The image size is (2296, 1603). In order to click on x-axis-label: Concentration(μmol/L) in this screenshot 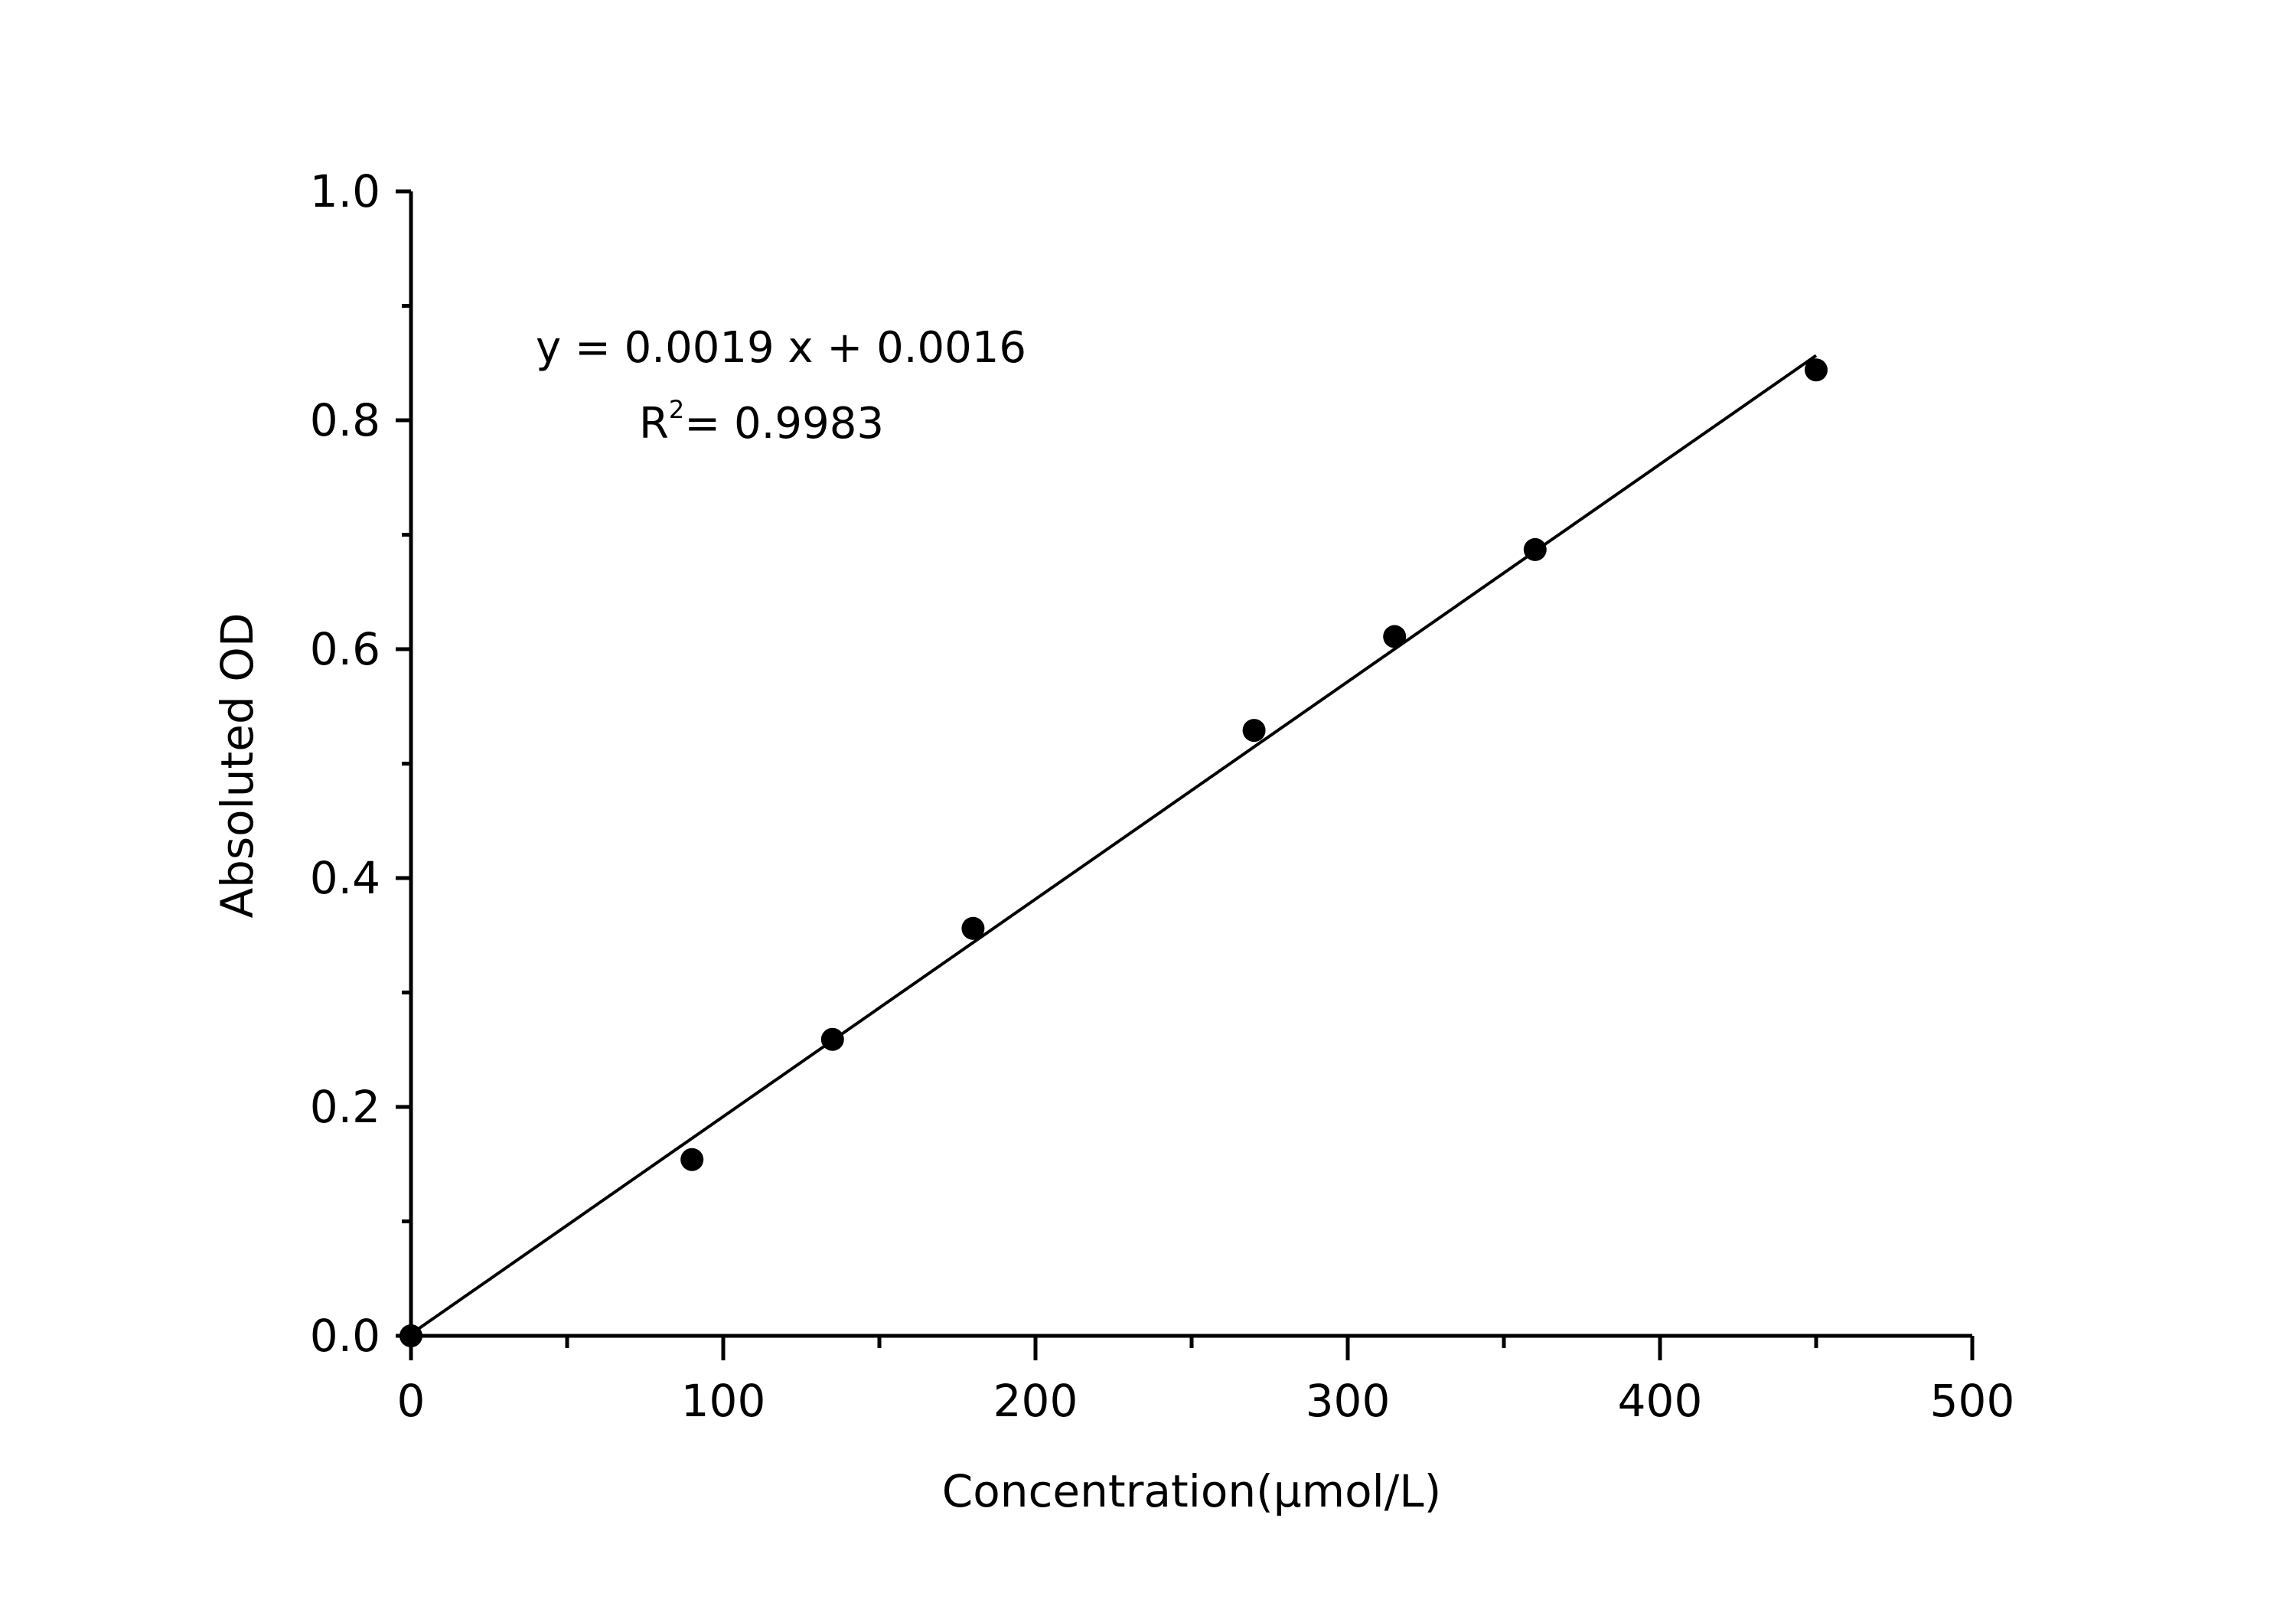, I will do `click(1191, 1491)`.